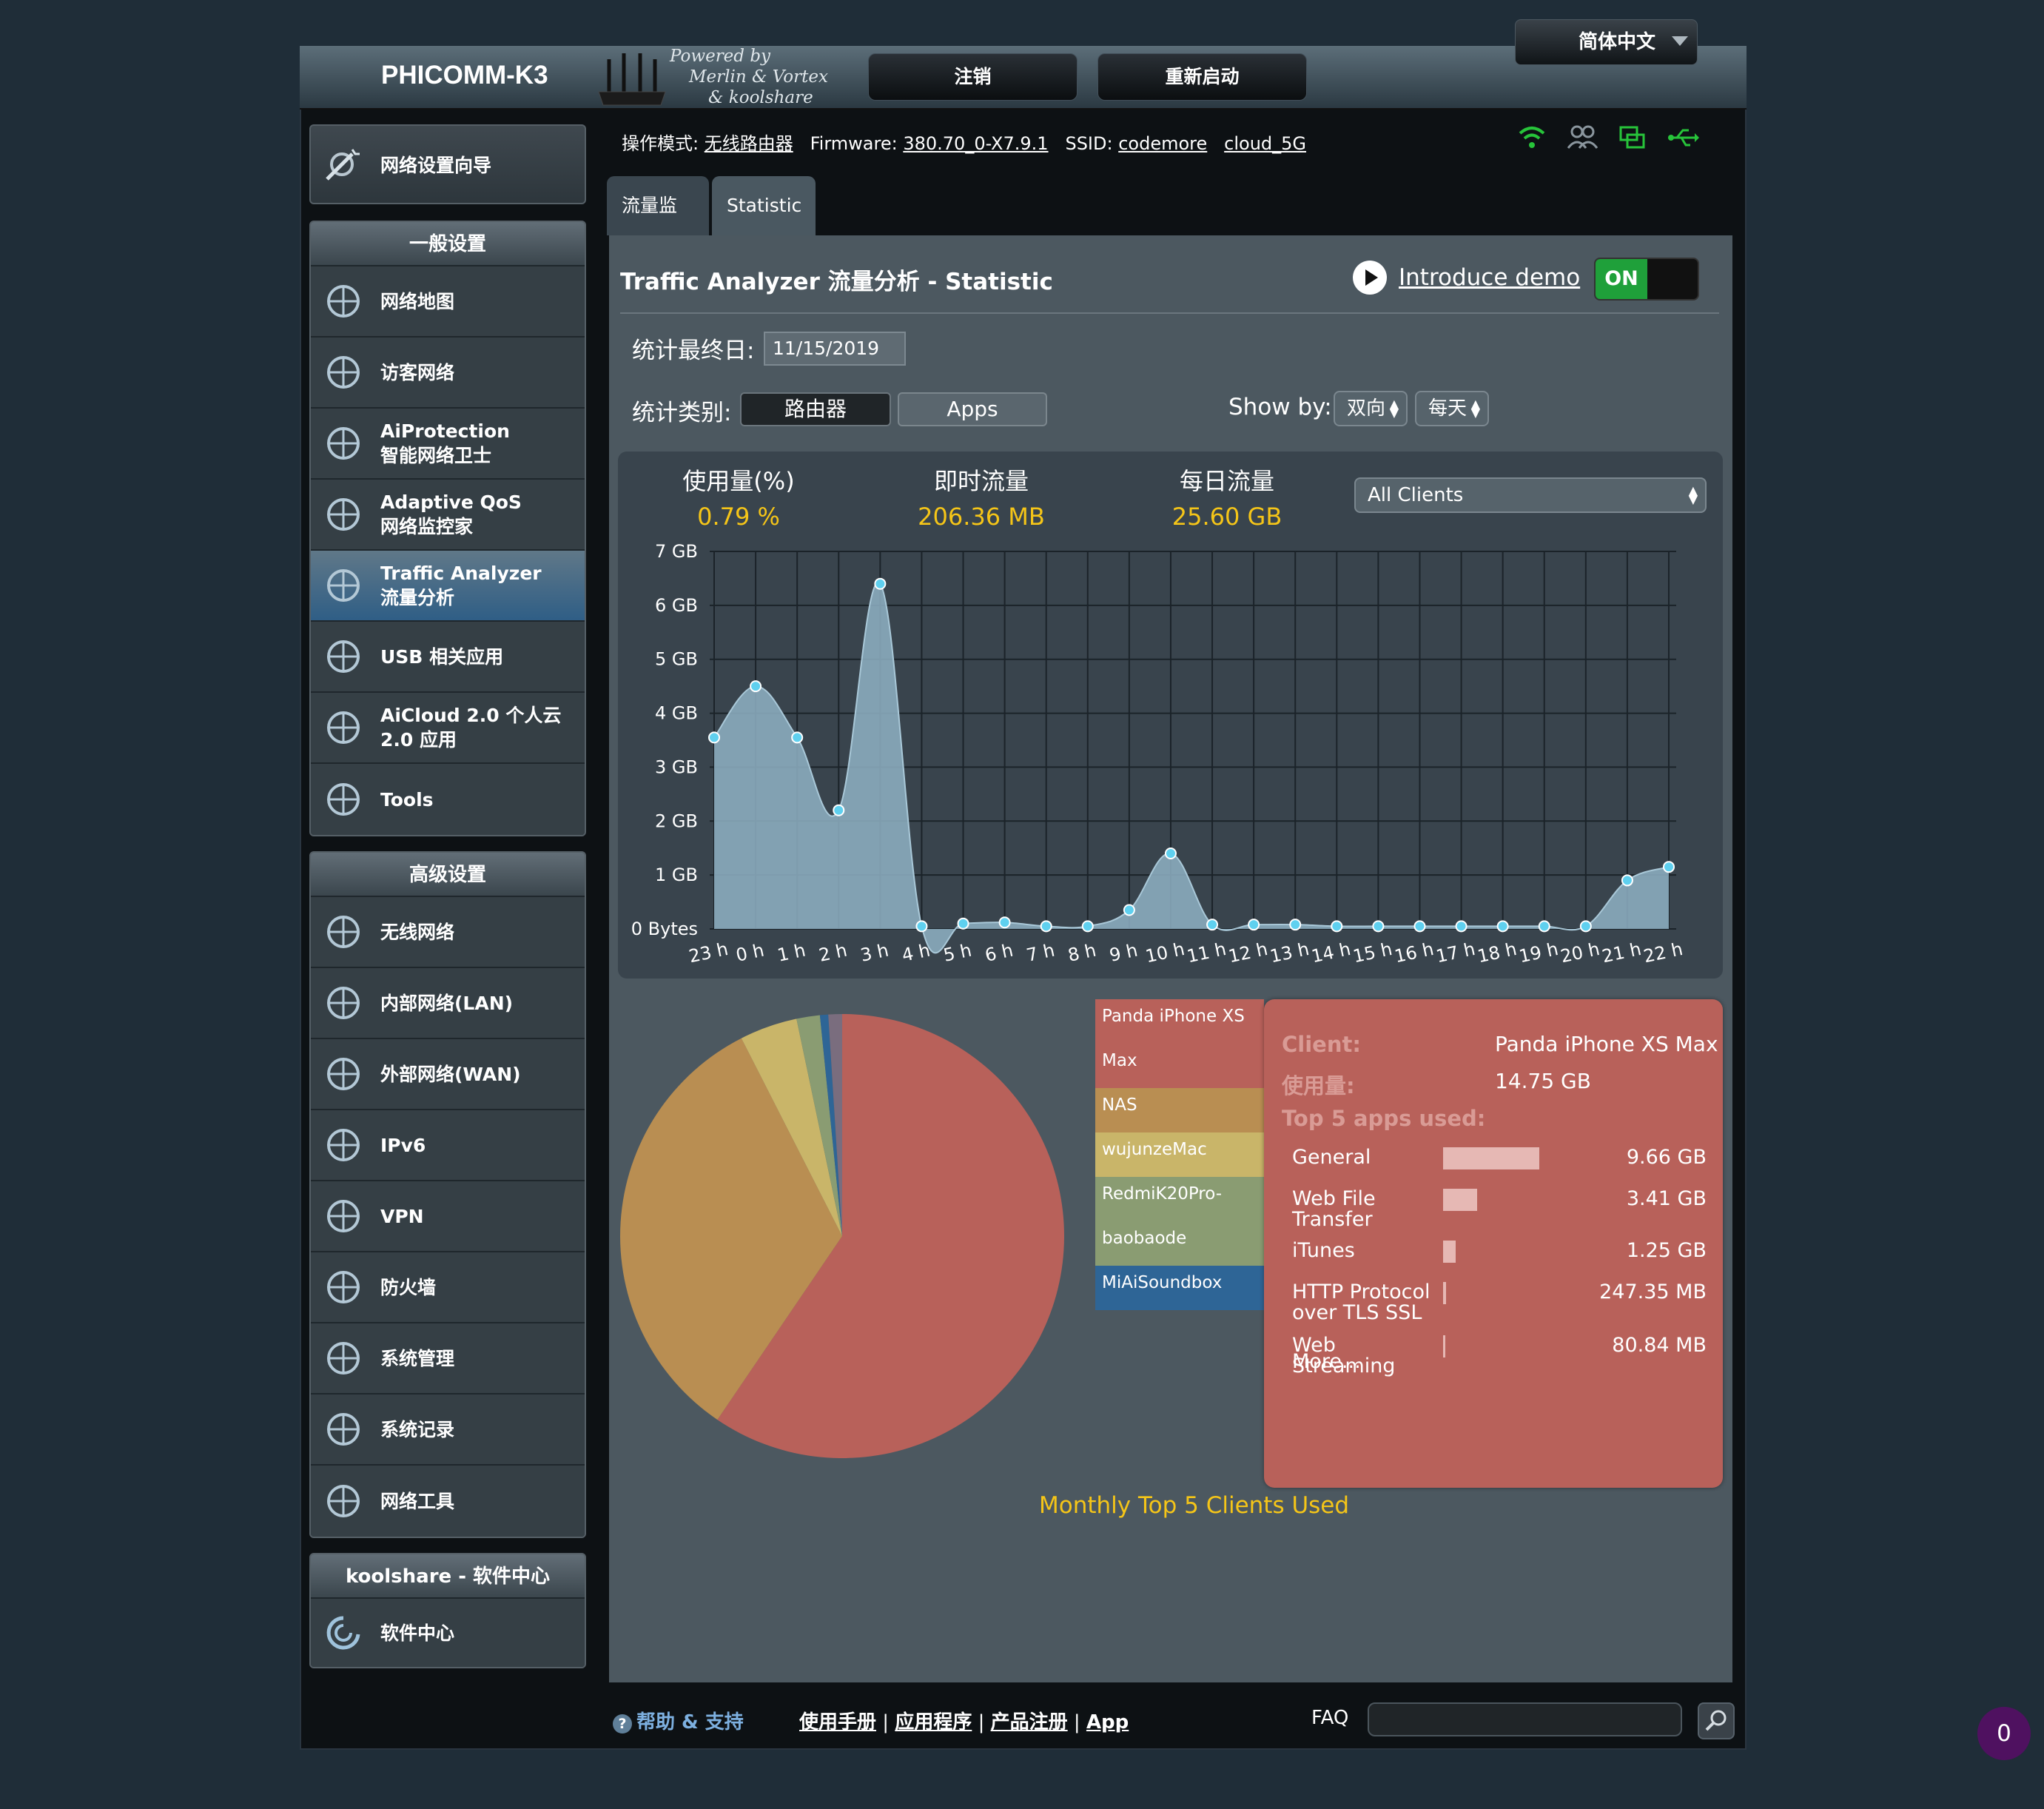 This screenshot has width=2044, height=1809. I want to click on koolshare-title: koolshare - 软件中心, so click(448, 1576).